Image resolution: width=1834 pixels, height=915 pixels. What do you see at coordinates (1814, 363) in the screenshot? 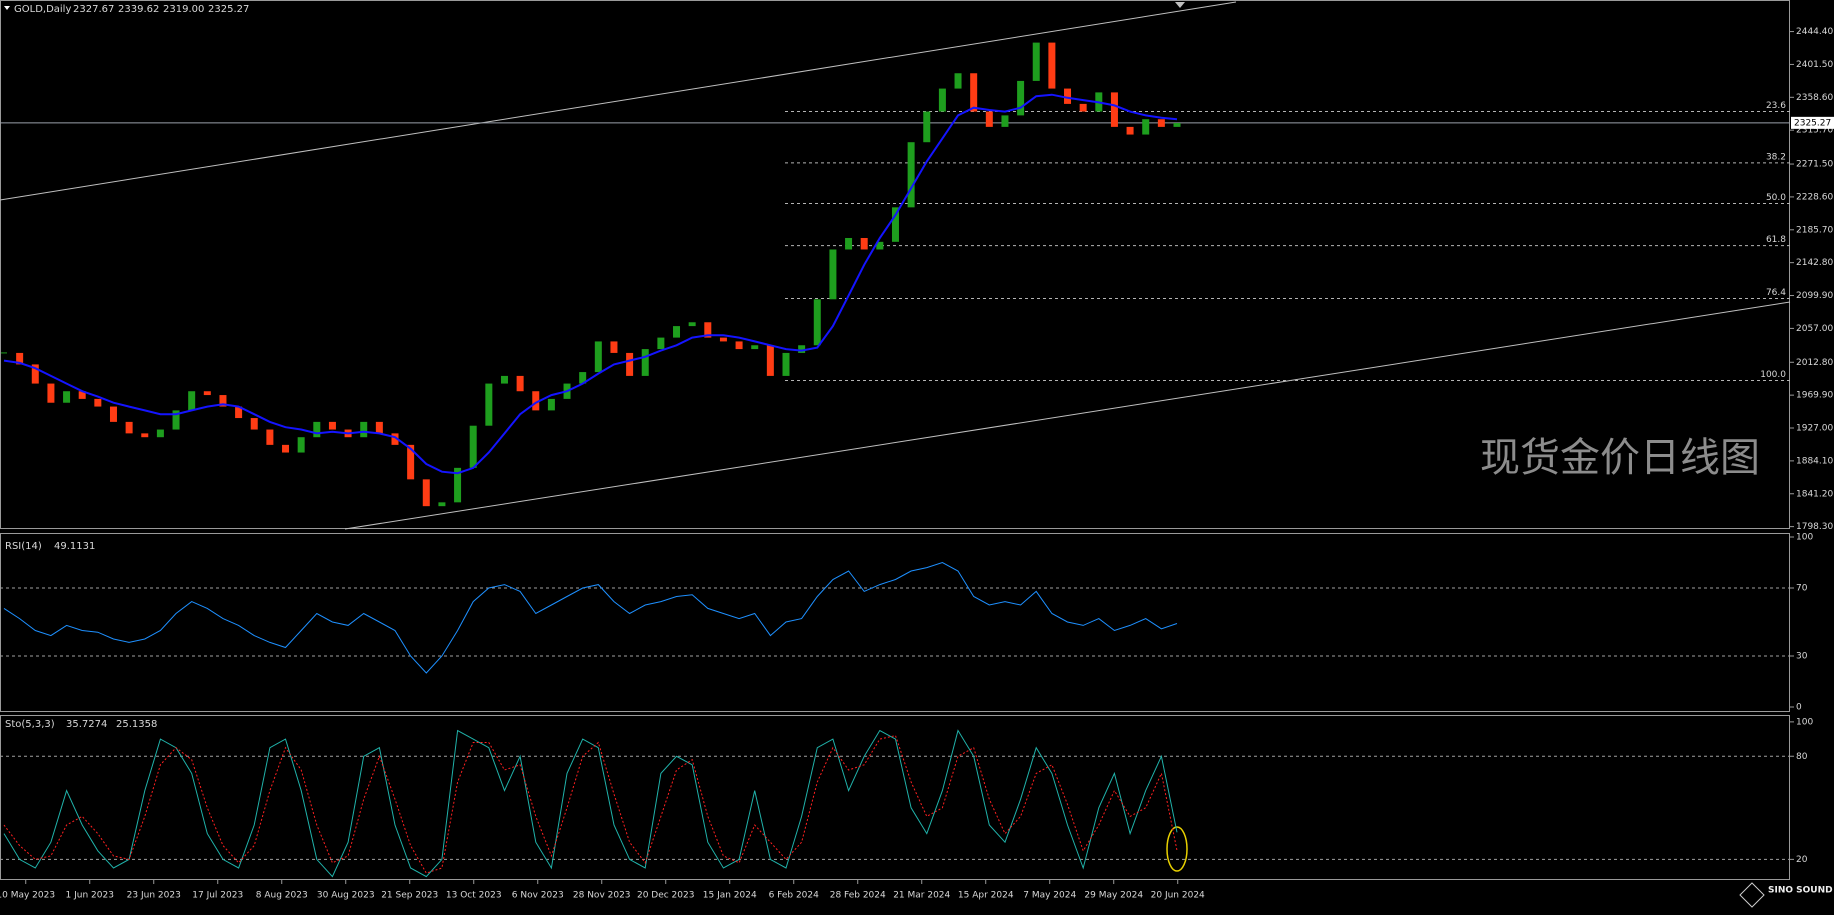
I see `y-tick-label: 2012.80` at bounding box center [1814, 363].